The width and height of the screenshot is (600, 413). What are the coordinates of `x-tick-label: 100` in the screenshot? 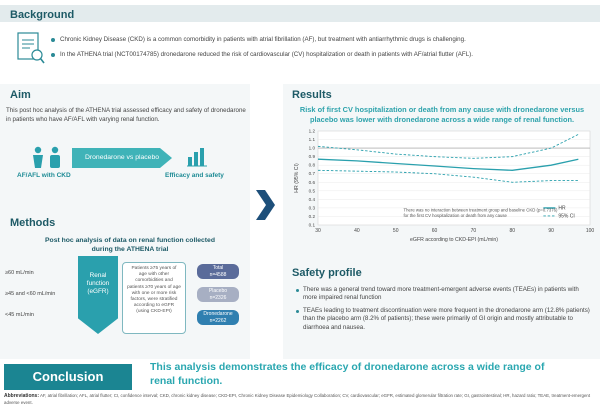 It's located at (590, 231).